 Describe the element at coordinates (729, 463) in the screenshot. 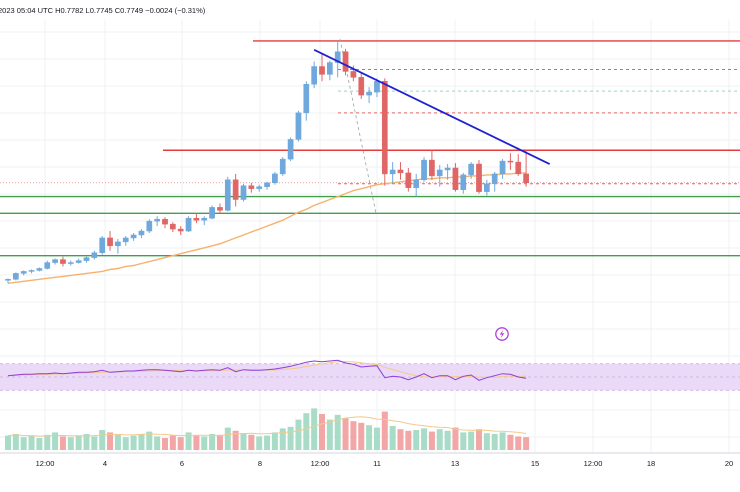

I see `x-tick-10: 20` at that location.